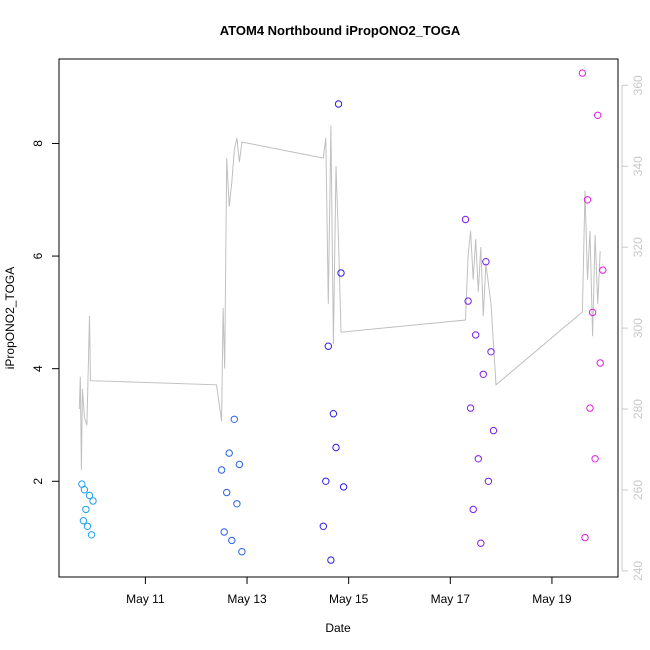 The height and width of the screenshot is (650, 650). What do you see at coordinates (638, 409) in the screenshot?
I see `y2-tick-label: 280` at bounding box center [638, 409].